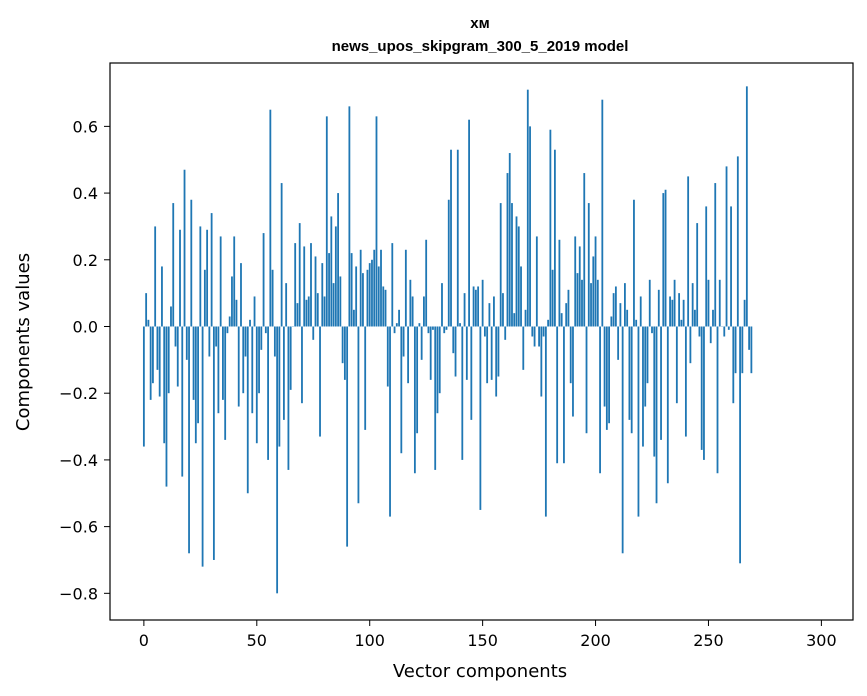  What do you see at coordinates (78, 460) in the screenshot?
I see `y-tick-label: −0.4` at bounding box center [78, 460].